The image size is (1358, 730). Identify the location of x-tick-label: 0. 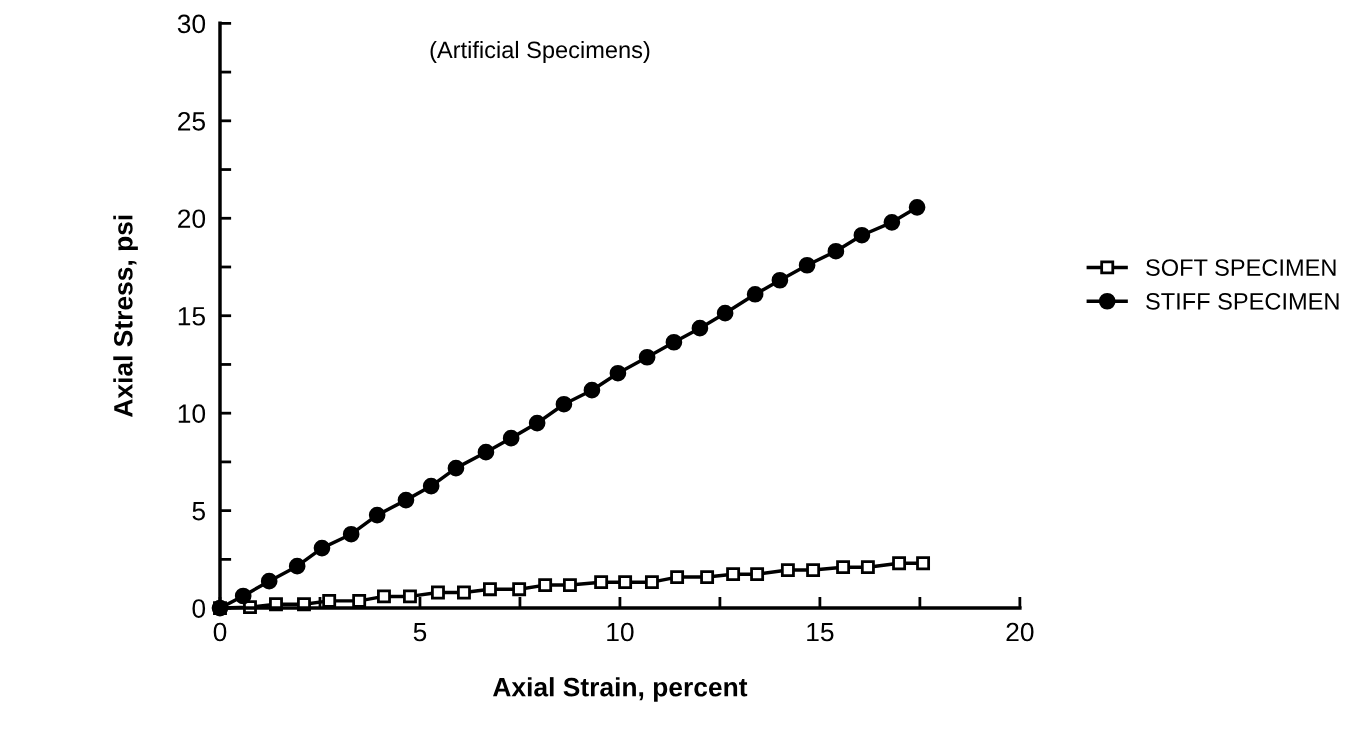
(220, 632).